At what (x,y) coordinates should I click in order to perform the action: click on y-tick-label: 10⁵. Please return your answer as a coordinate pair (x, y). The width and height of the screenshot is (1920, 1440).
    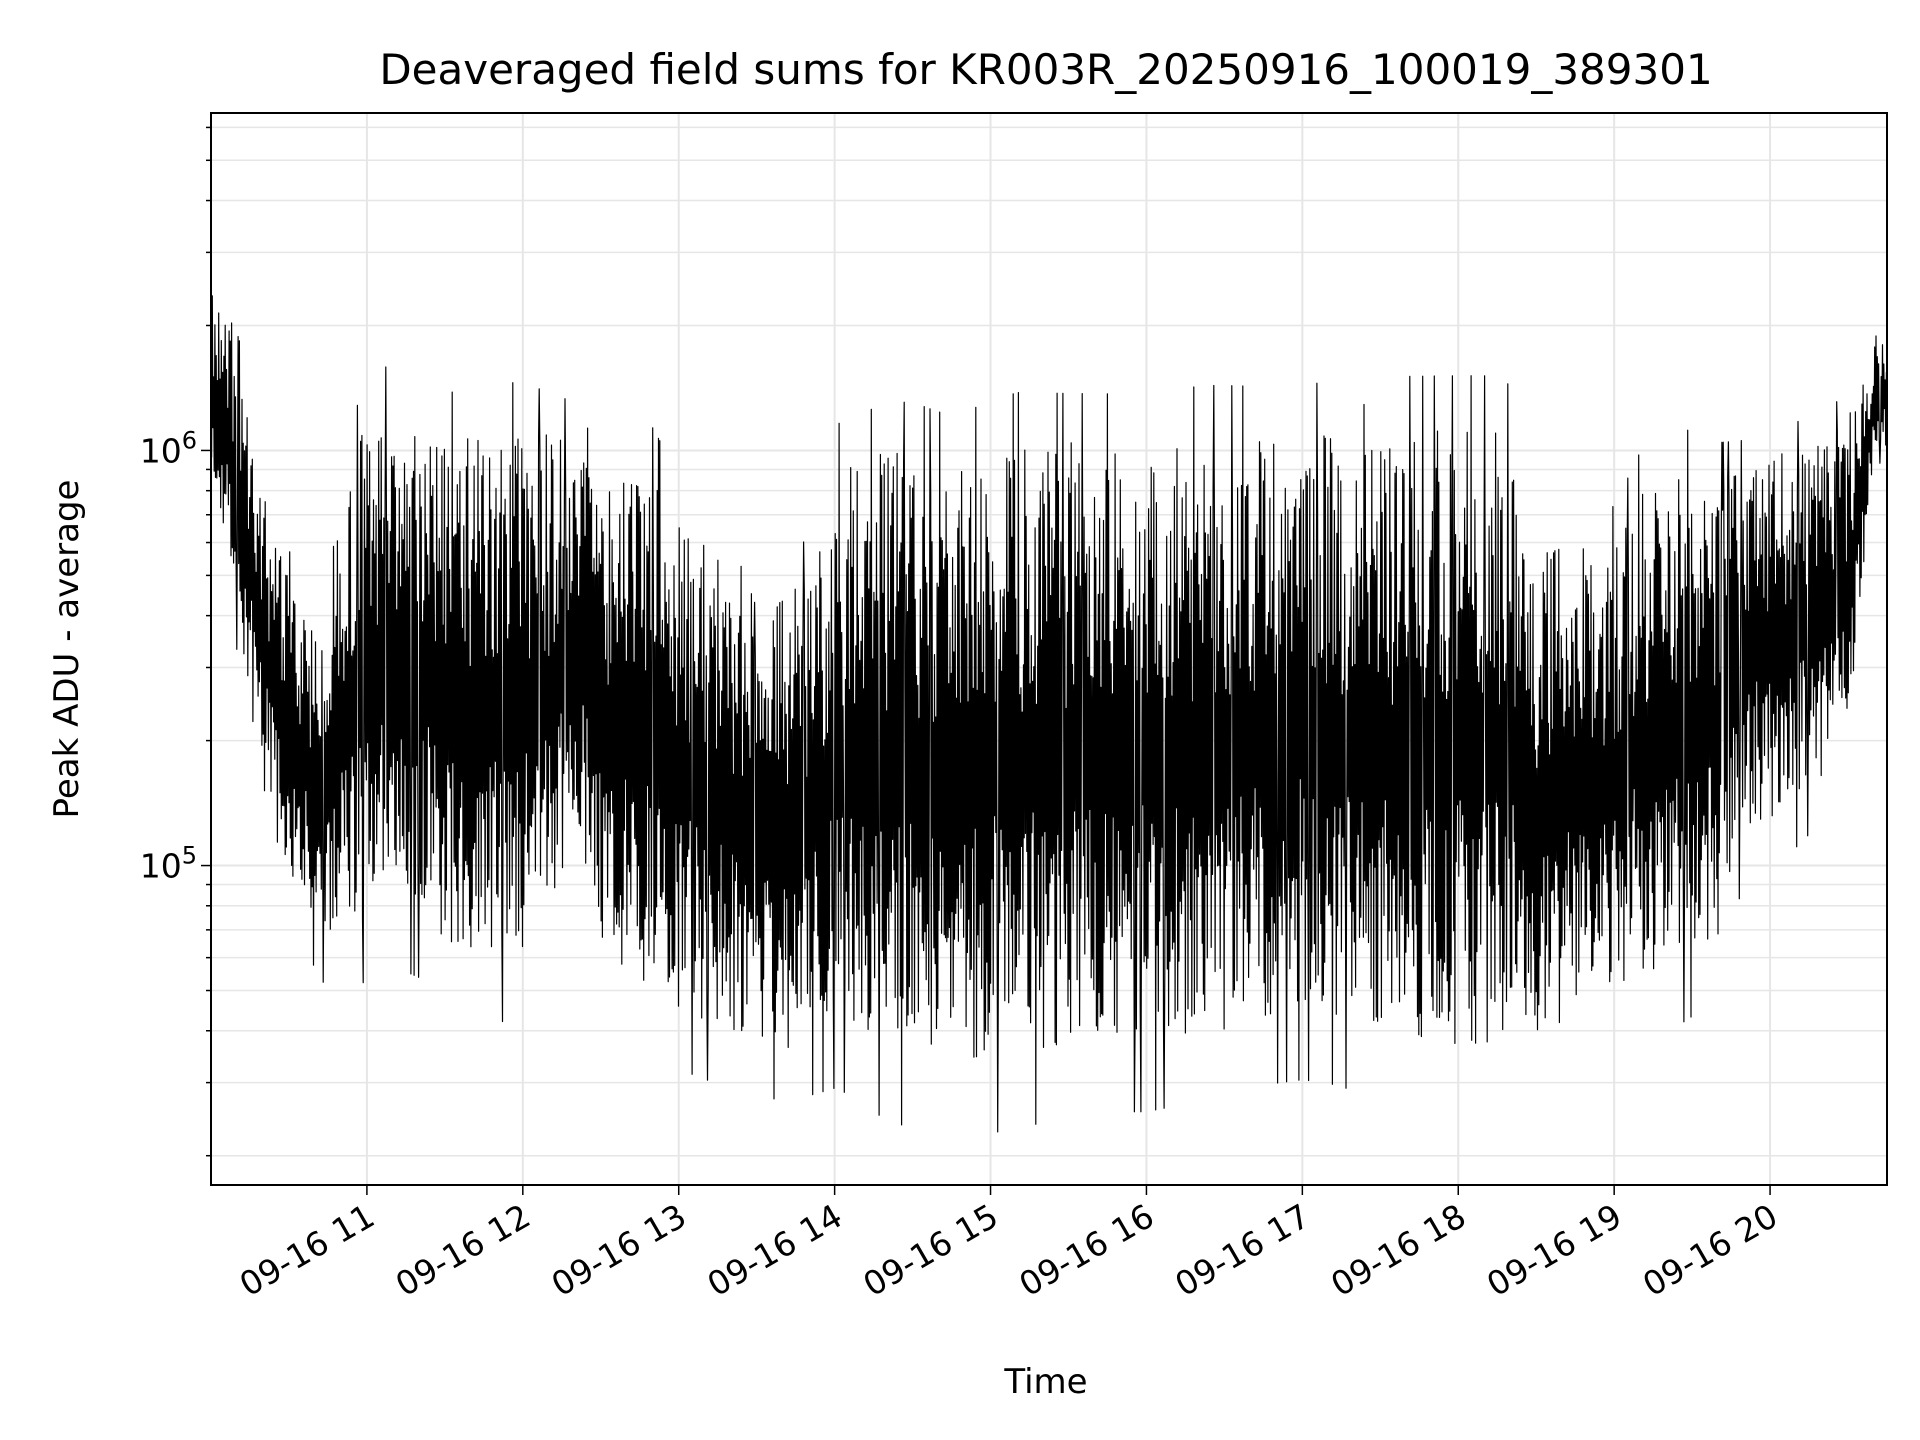
    Looking at the image, I should click on (168, 864).